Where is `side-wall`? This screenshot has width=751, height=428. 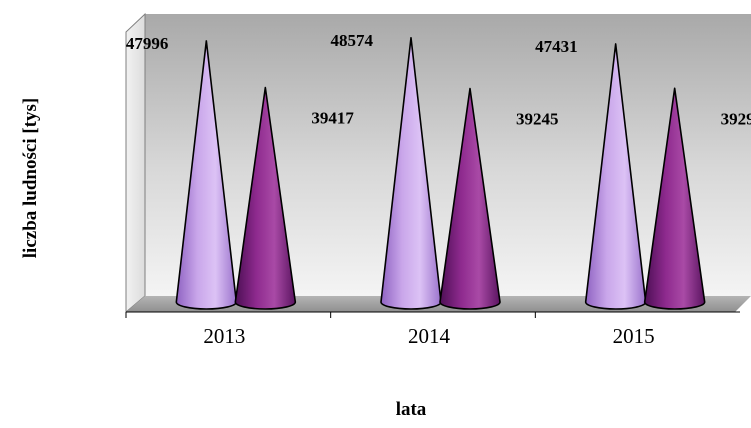 side-wall is located at coordinates (135, 163).